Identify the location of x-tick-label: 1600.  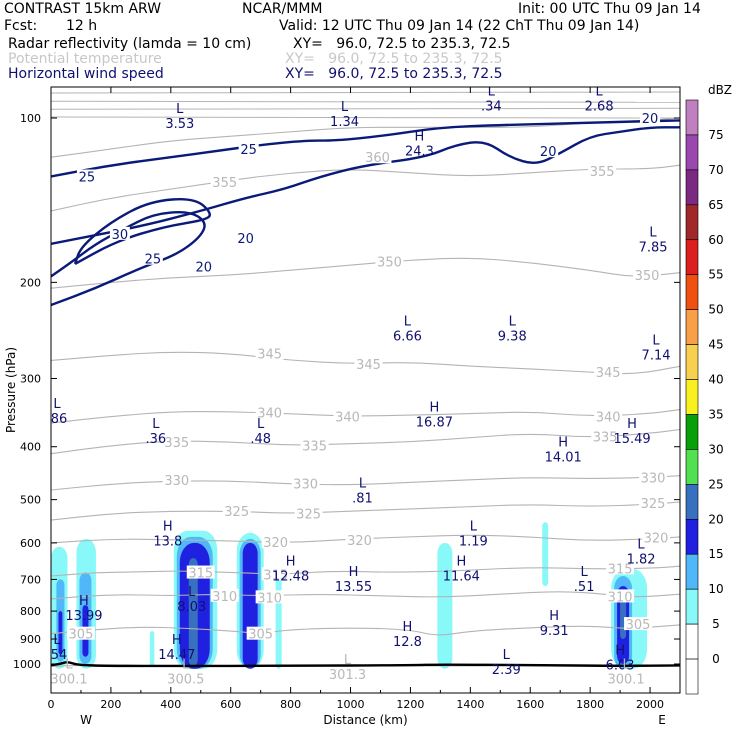
(530, 704).